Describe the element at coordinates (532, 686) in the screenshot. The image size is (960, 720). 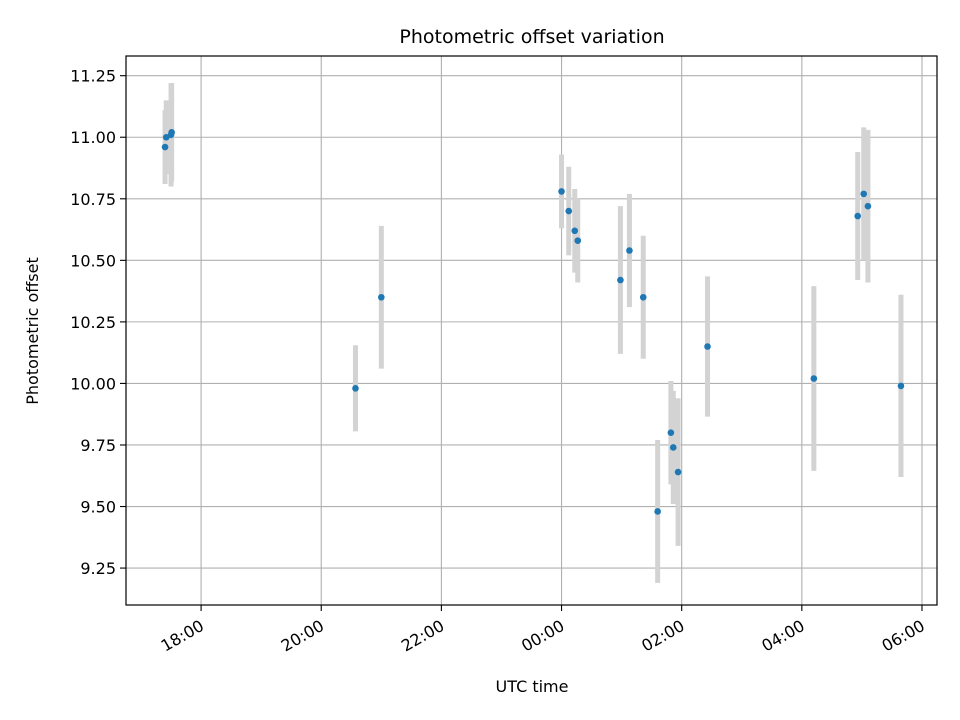
I see `x-axis-label: UTC time` at that location.